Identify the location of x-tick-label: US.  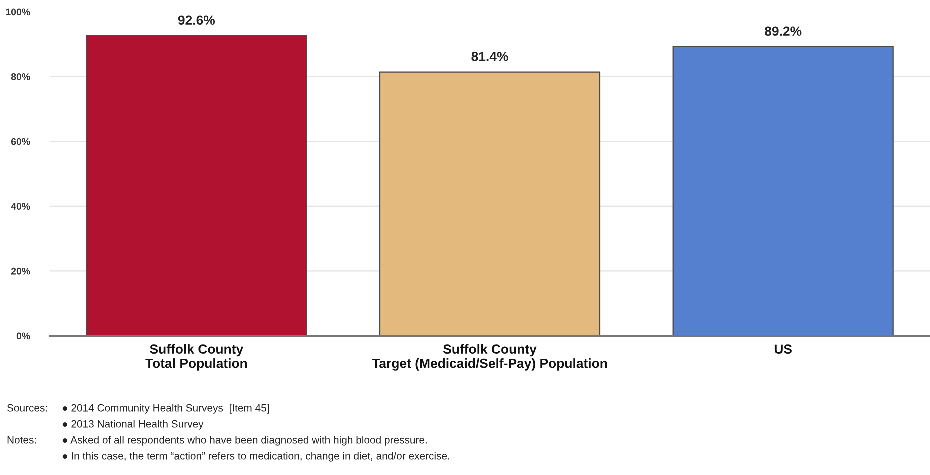
(783, 349).